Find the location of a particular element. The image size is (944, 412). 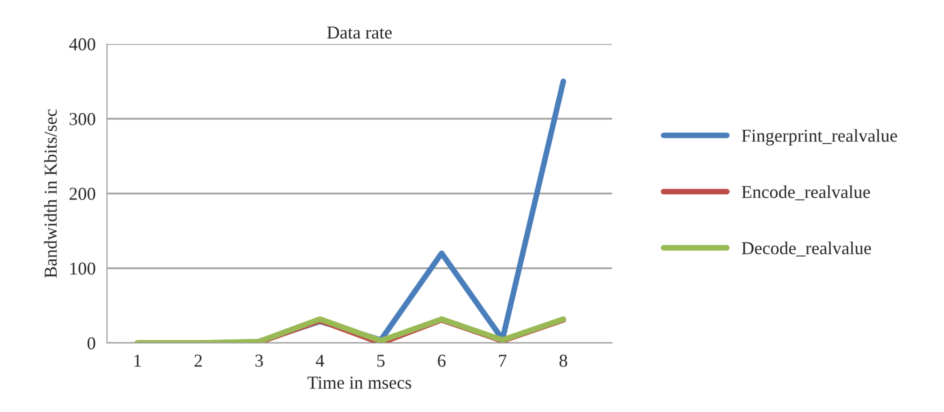

y-tick-label: 200 is located at coordinates (83, 194).